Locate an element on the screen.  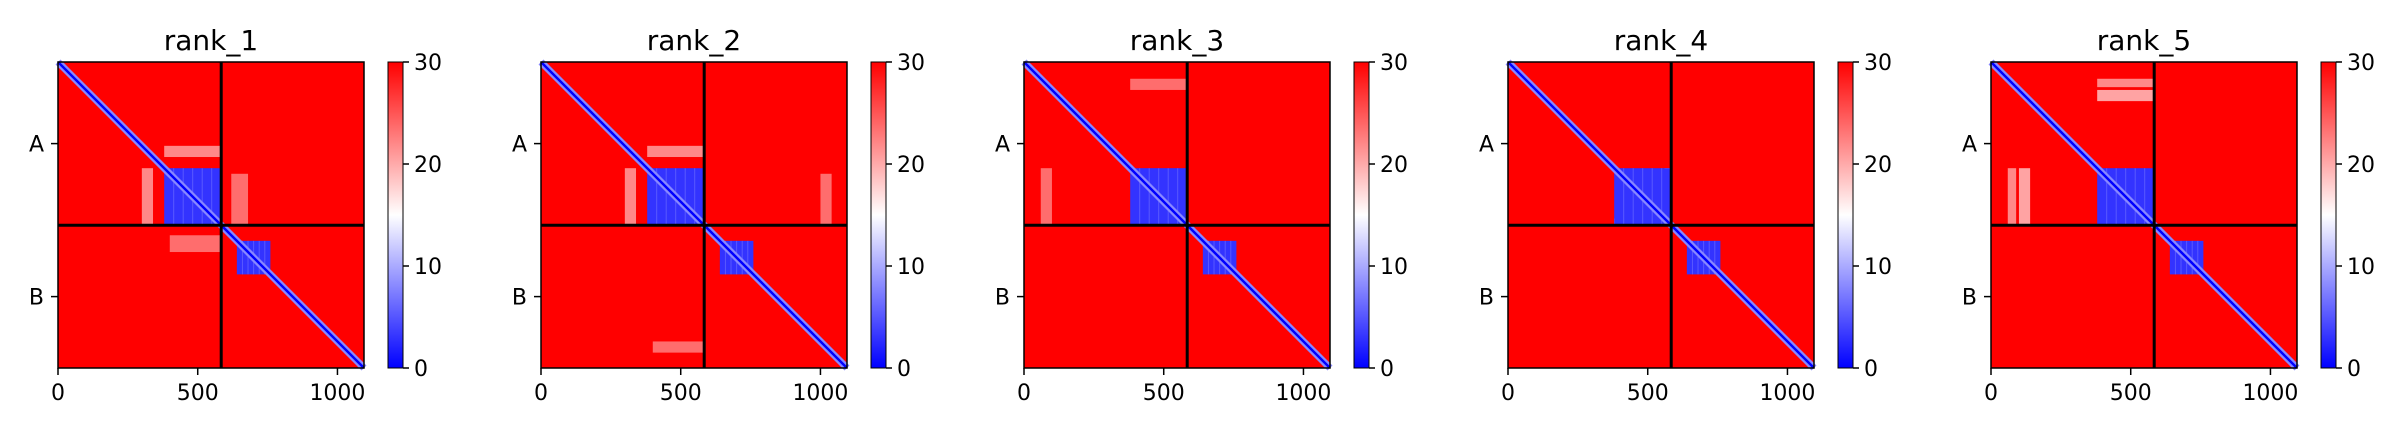
panel-title: rank_5 is located at coordinates (2144, 40).